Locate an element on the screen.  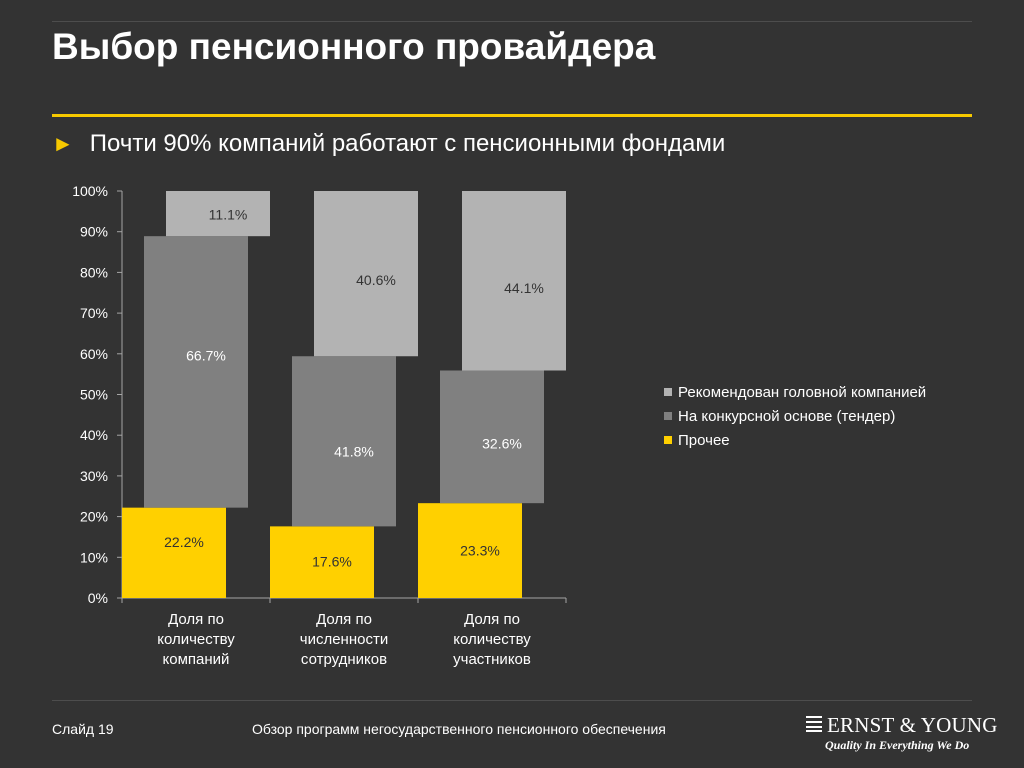
slide-number: Слайд 19 is located at coordinates (83, 729).